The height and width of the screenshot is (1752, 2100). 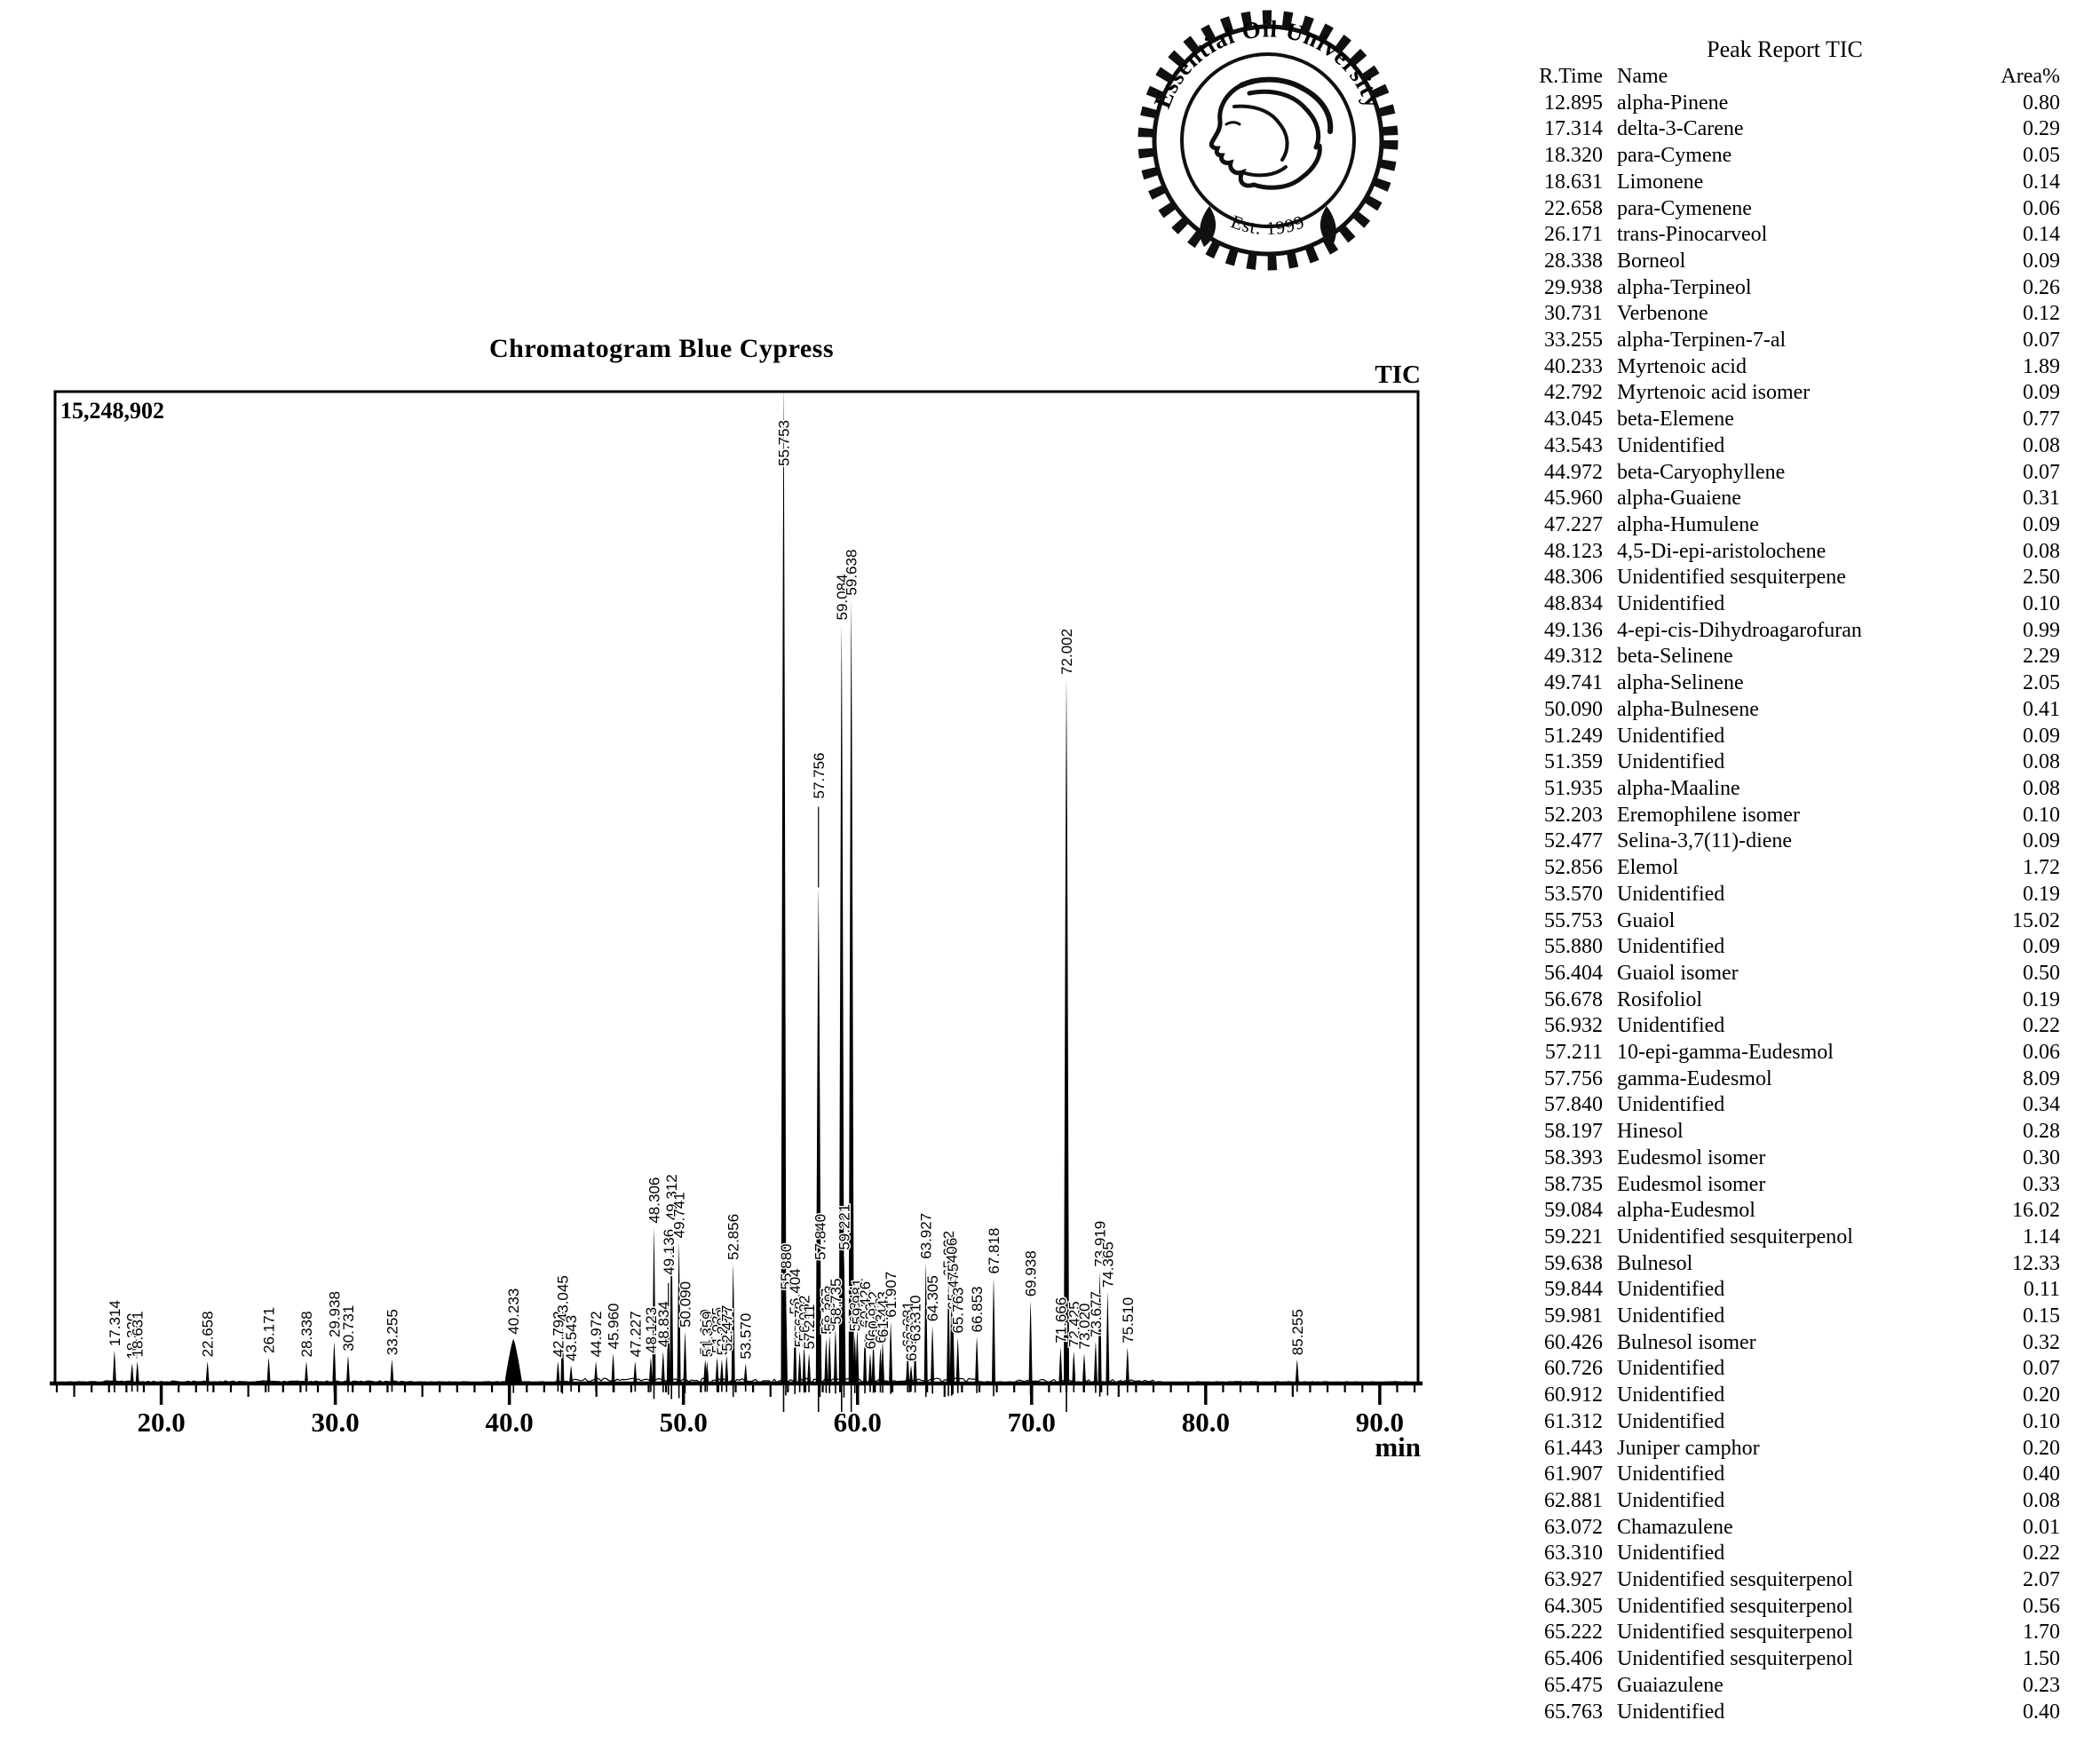 What do you see at coordinates (1785, 210) in the screenshot?
I see `peak-report-row: 22.658 para-Cymenene 0.06` at bounding box center [1785, 210].